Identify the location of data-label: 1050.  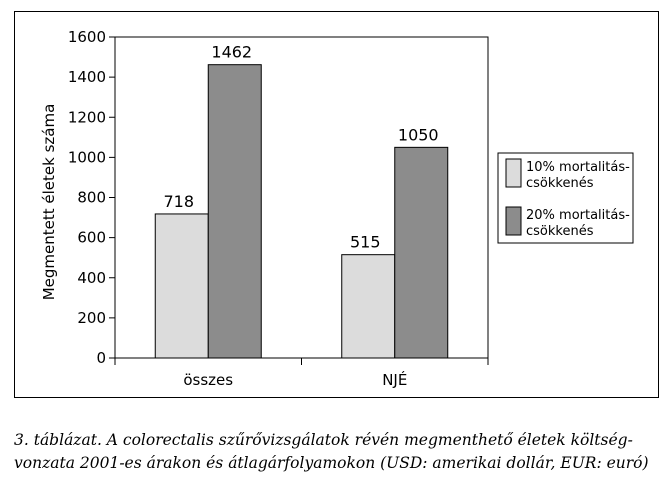
(418, 134).